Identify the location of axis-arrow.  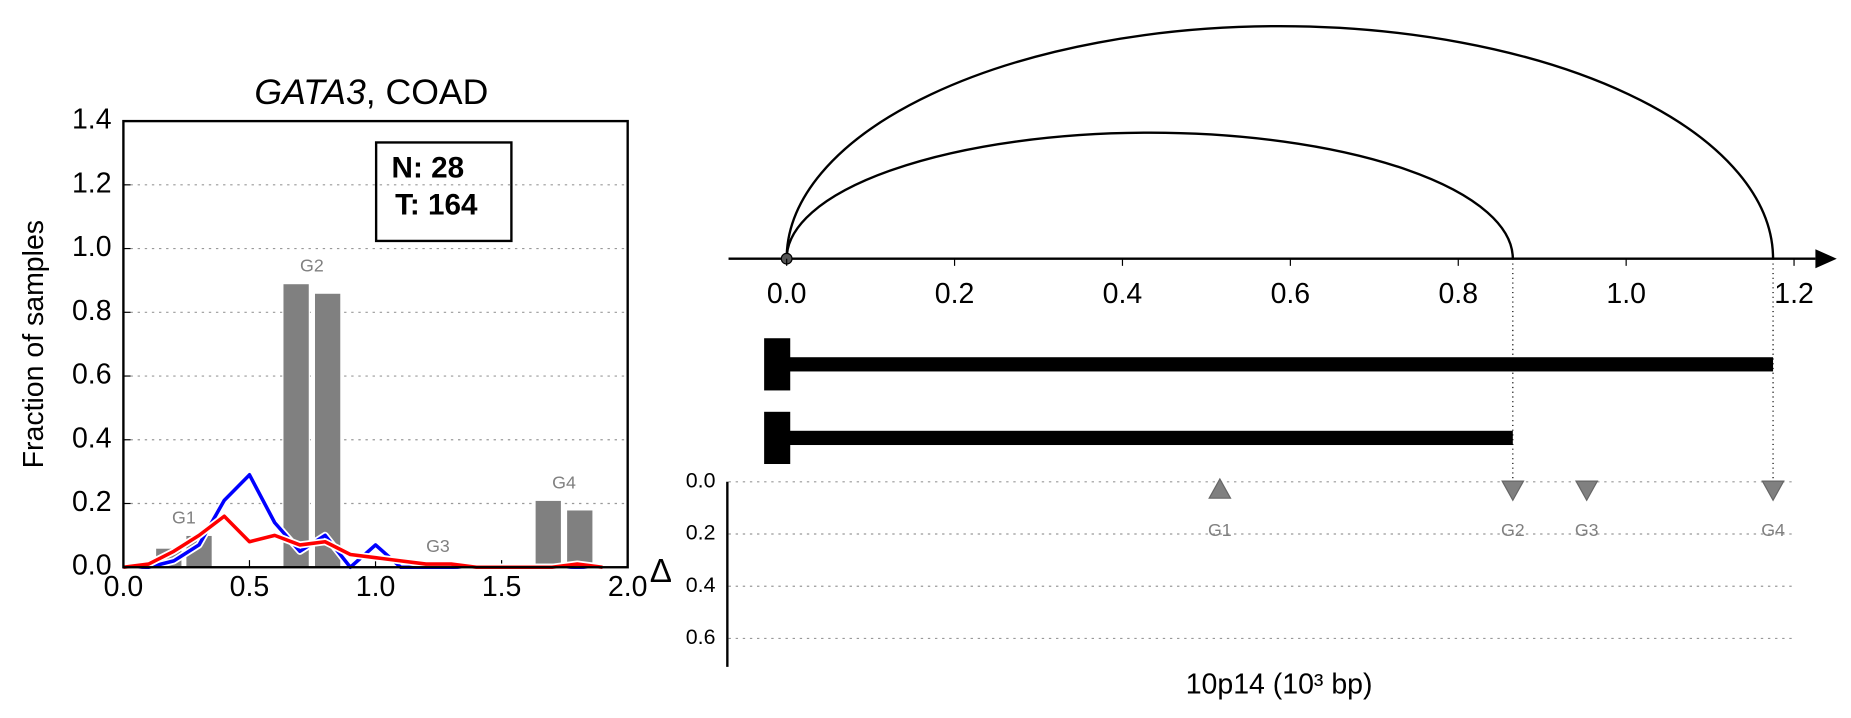
(1826, 259).